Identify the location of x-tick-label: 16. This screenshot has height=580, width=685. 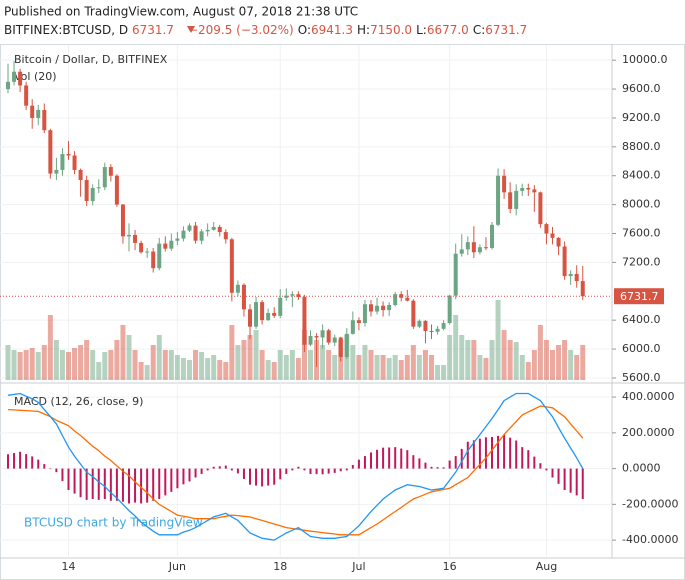
(450, 566).